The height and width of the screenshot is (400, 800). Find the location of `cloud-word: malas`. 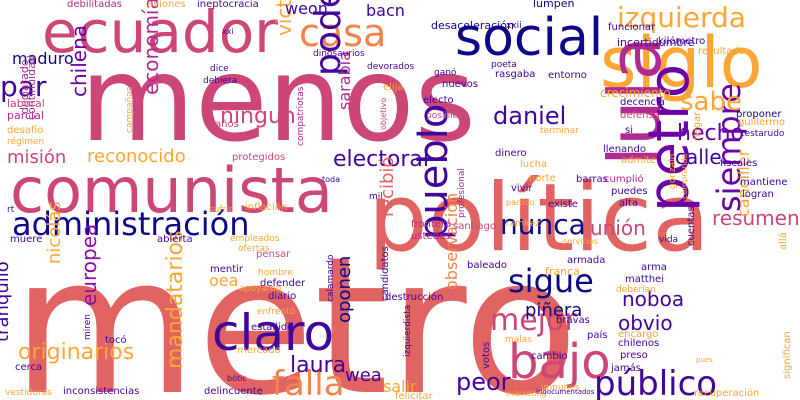

cloud-word: malas is located at coordinates (518, 340).